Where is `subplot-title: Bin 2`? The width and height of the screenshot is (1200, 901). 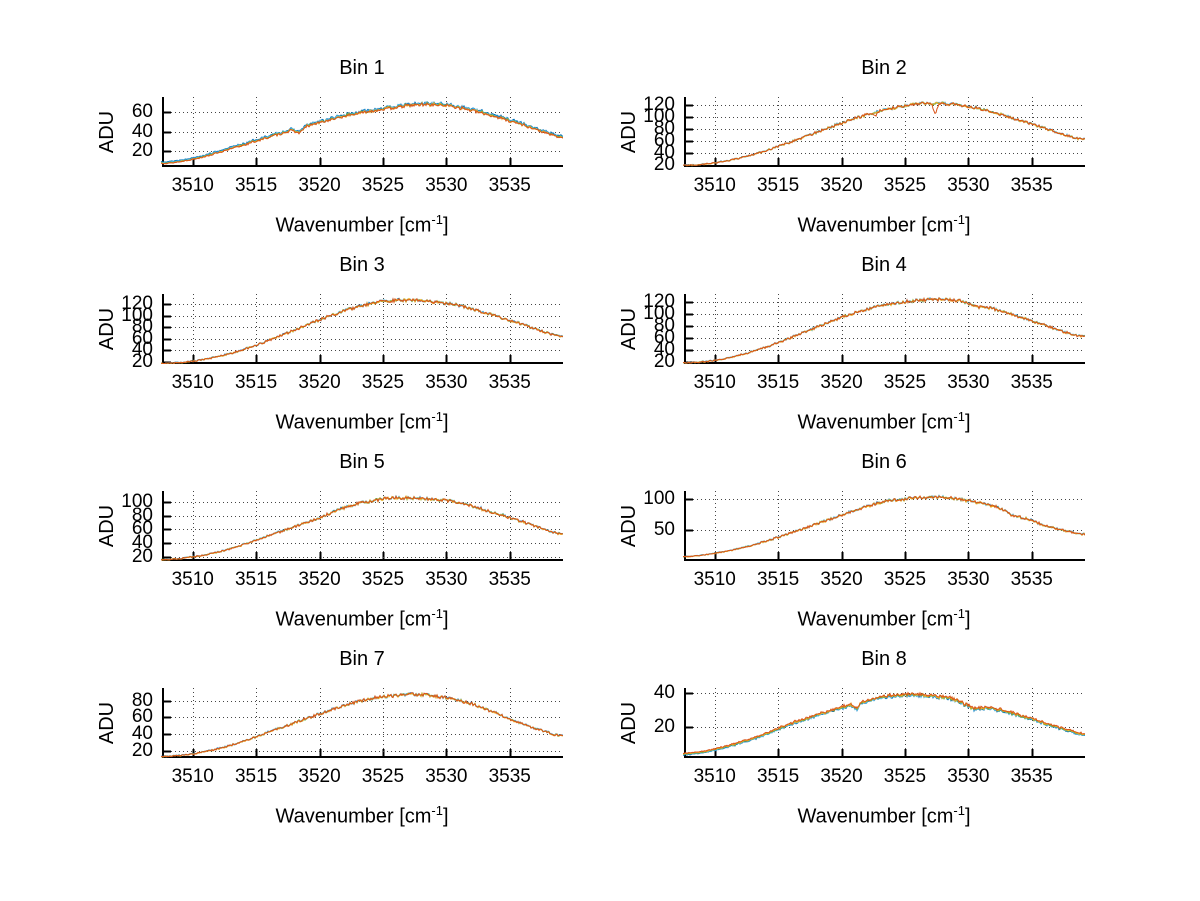
subplot-title: Bin 2 is located at coordinates (884, 68).